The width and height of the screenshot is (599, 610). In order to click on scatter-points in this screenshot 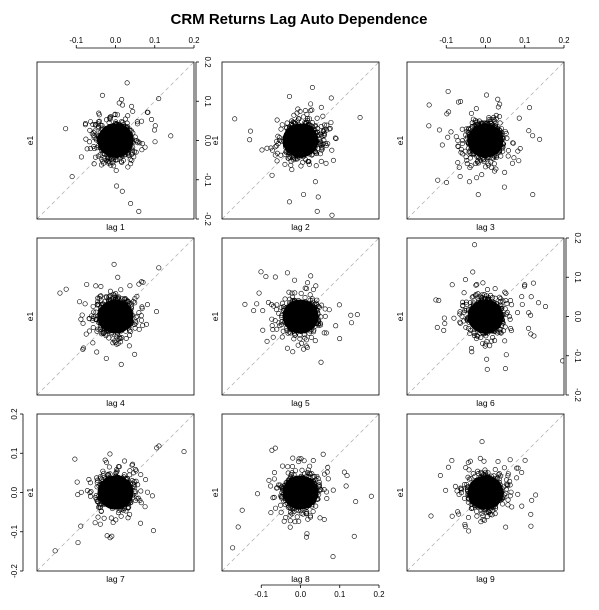, I will do `click(351, 478)`.